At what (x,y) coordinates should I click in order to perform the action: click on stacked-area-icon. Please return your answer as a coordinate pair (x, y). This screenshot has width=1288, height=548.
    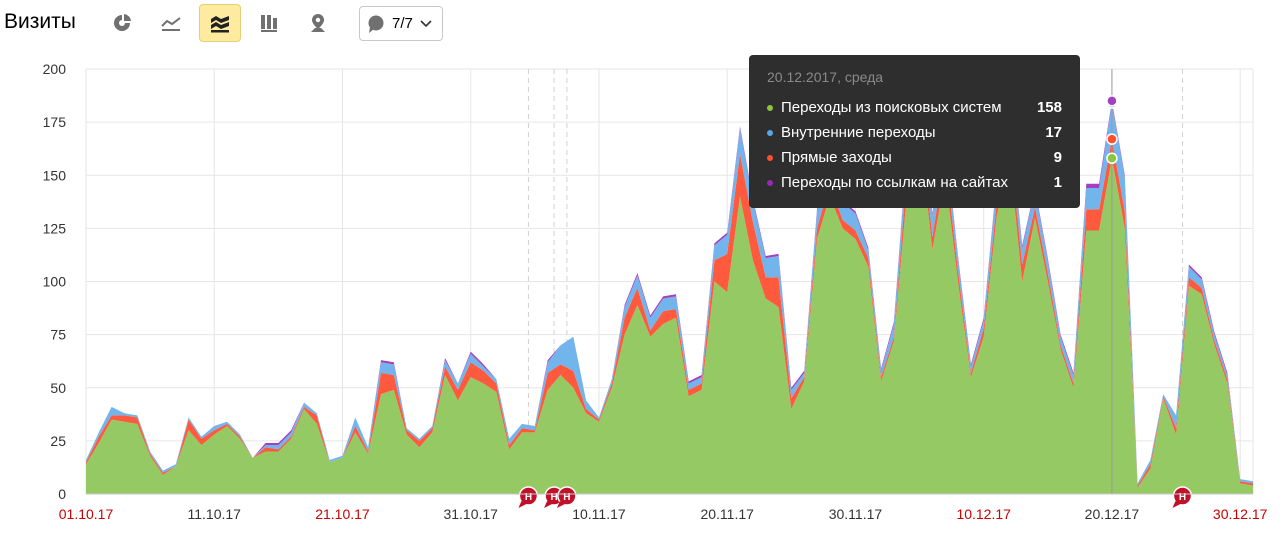
    Looking at the image, I should click on (220, 24).